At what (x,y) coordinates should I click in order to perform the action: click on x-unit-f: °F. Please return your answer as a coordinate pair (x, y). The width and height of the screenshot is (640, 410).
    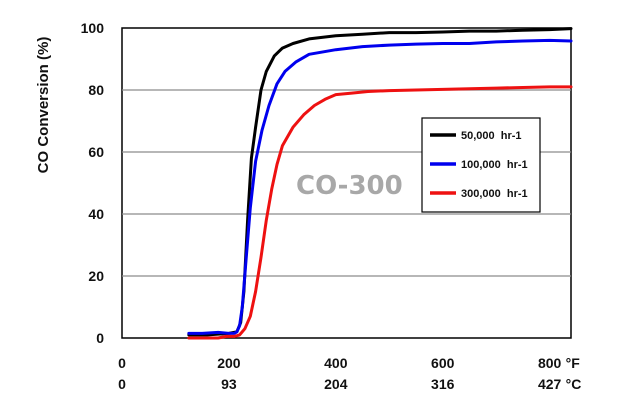
    Looking at the image, I should click on (573, 363).